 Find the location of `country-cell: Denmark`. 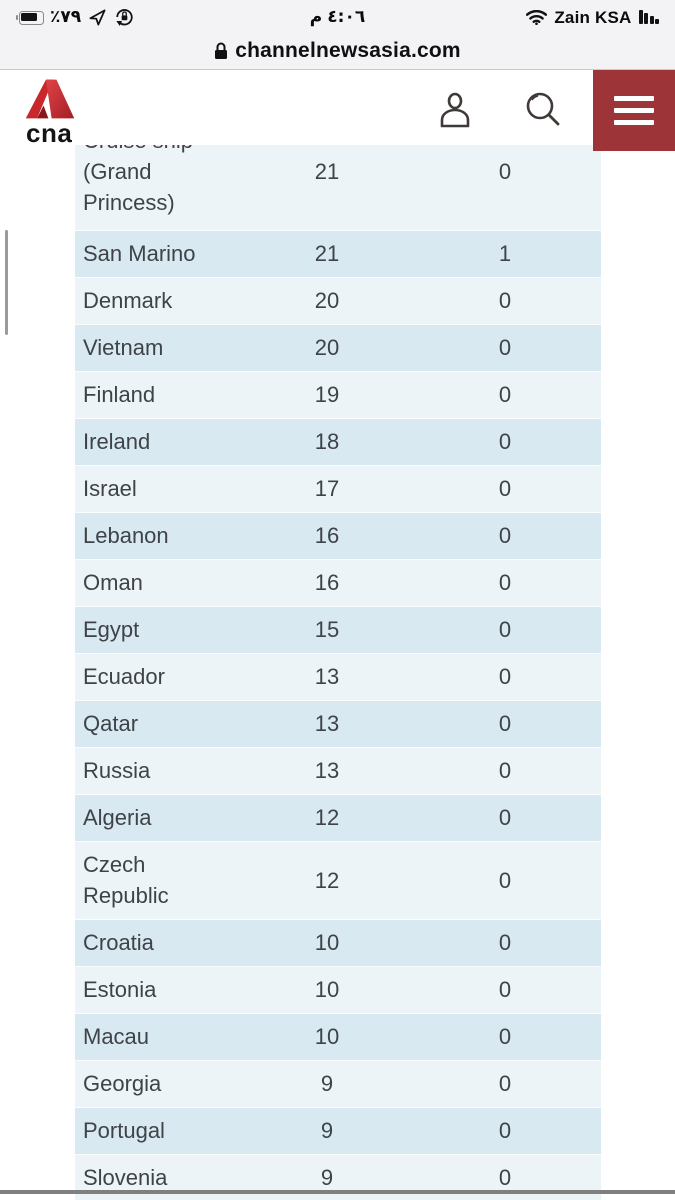

country-cell: Denmark is located at coordinates (160, 300).